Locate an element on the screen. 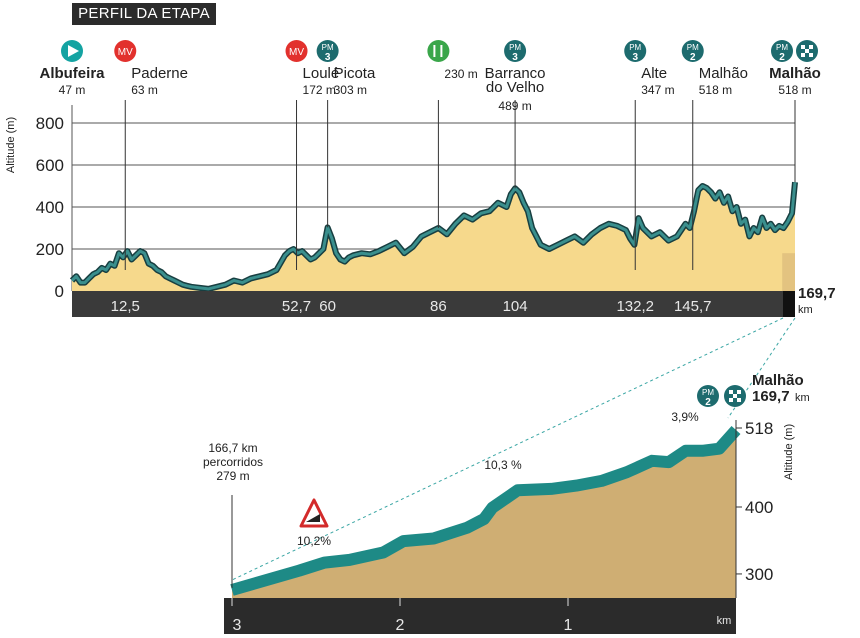 This screenshot has height=638, width=860. climb-y-tick-label: 400 is located at coordinates (759, 507).